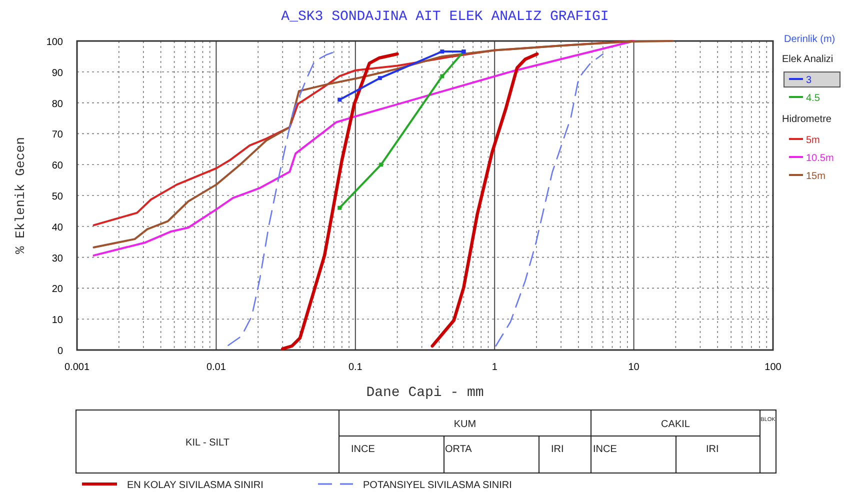  What do you see at coordinates (458, 449) in the screenshot?
I see `text: ORTA` at bounding box center [458, 449].